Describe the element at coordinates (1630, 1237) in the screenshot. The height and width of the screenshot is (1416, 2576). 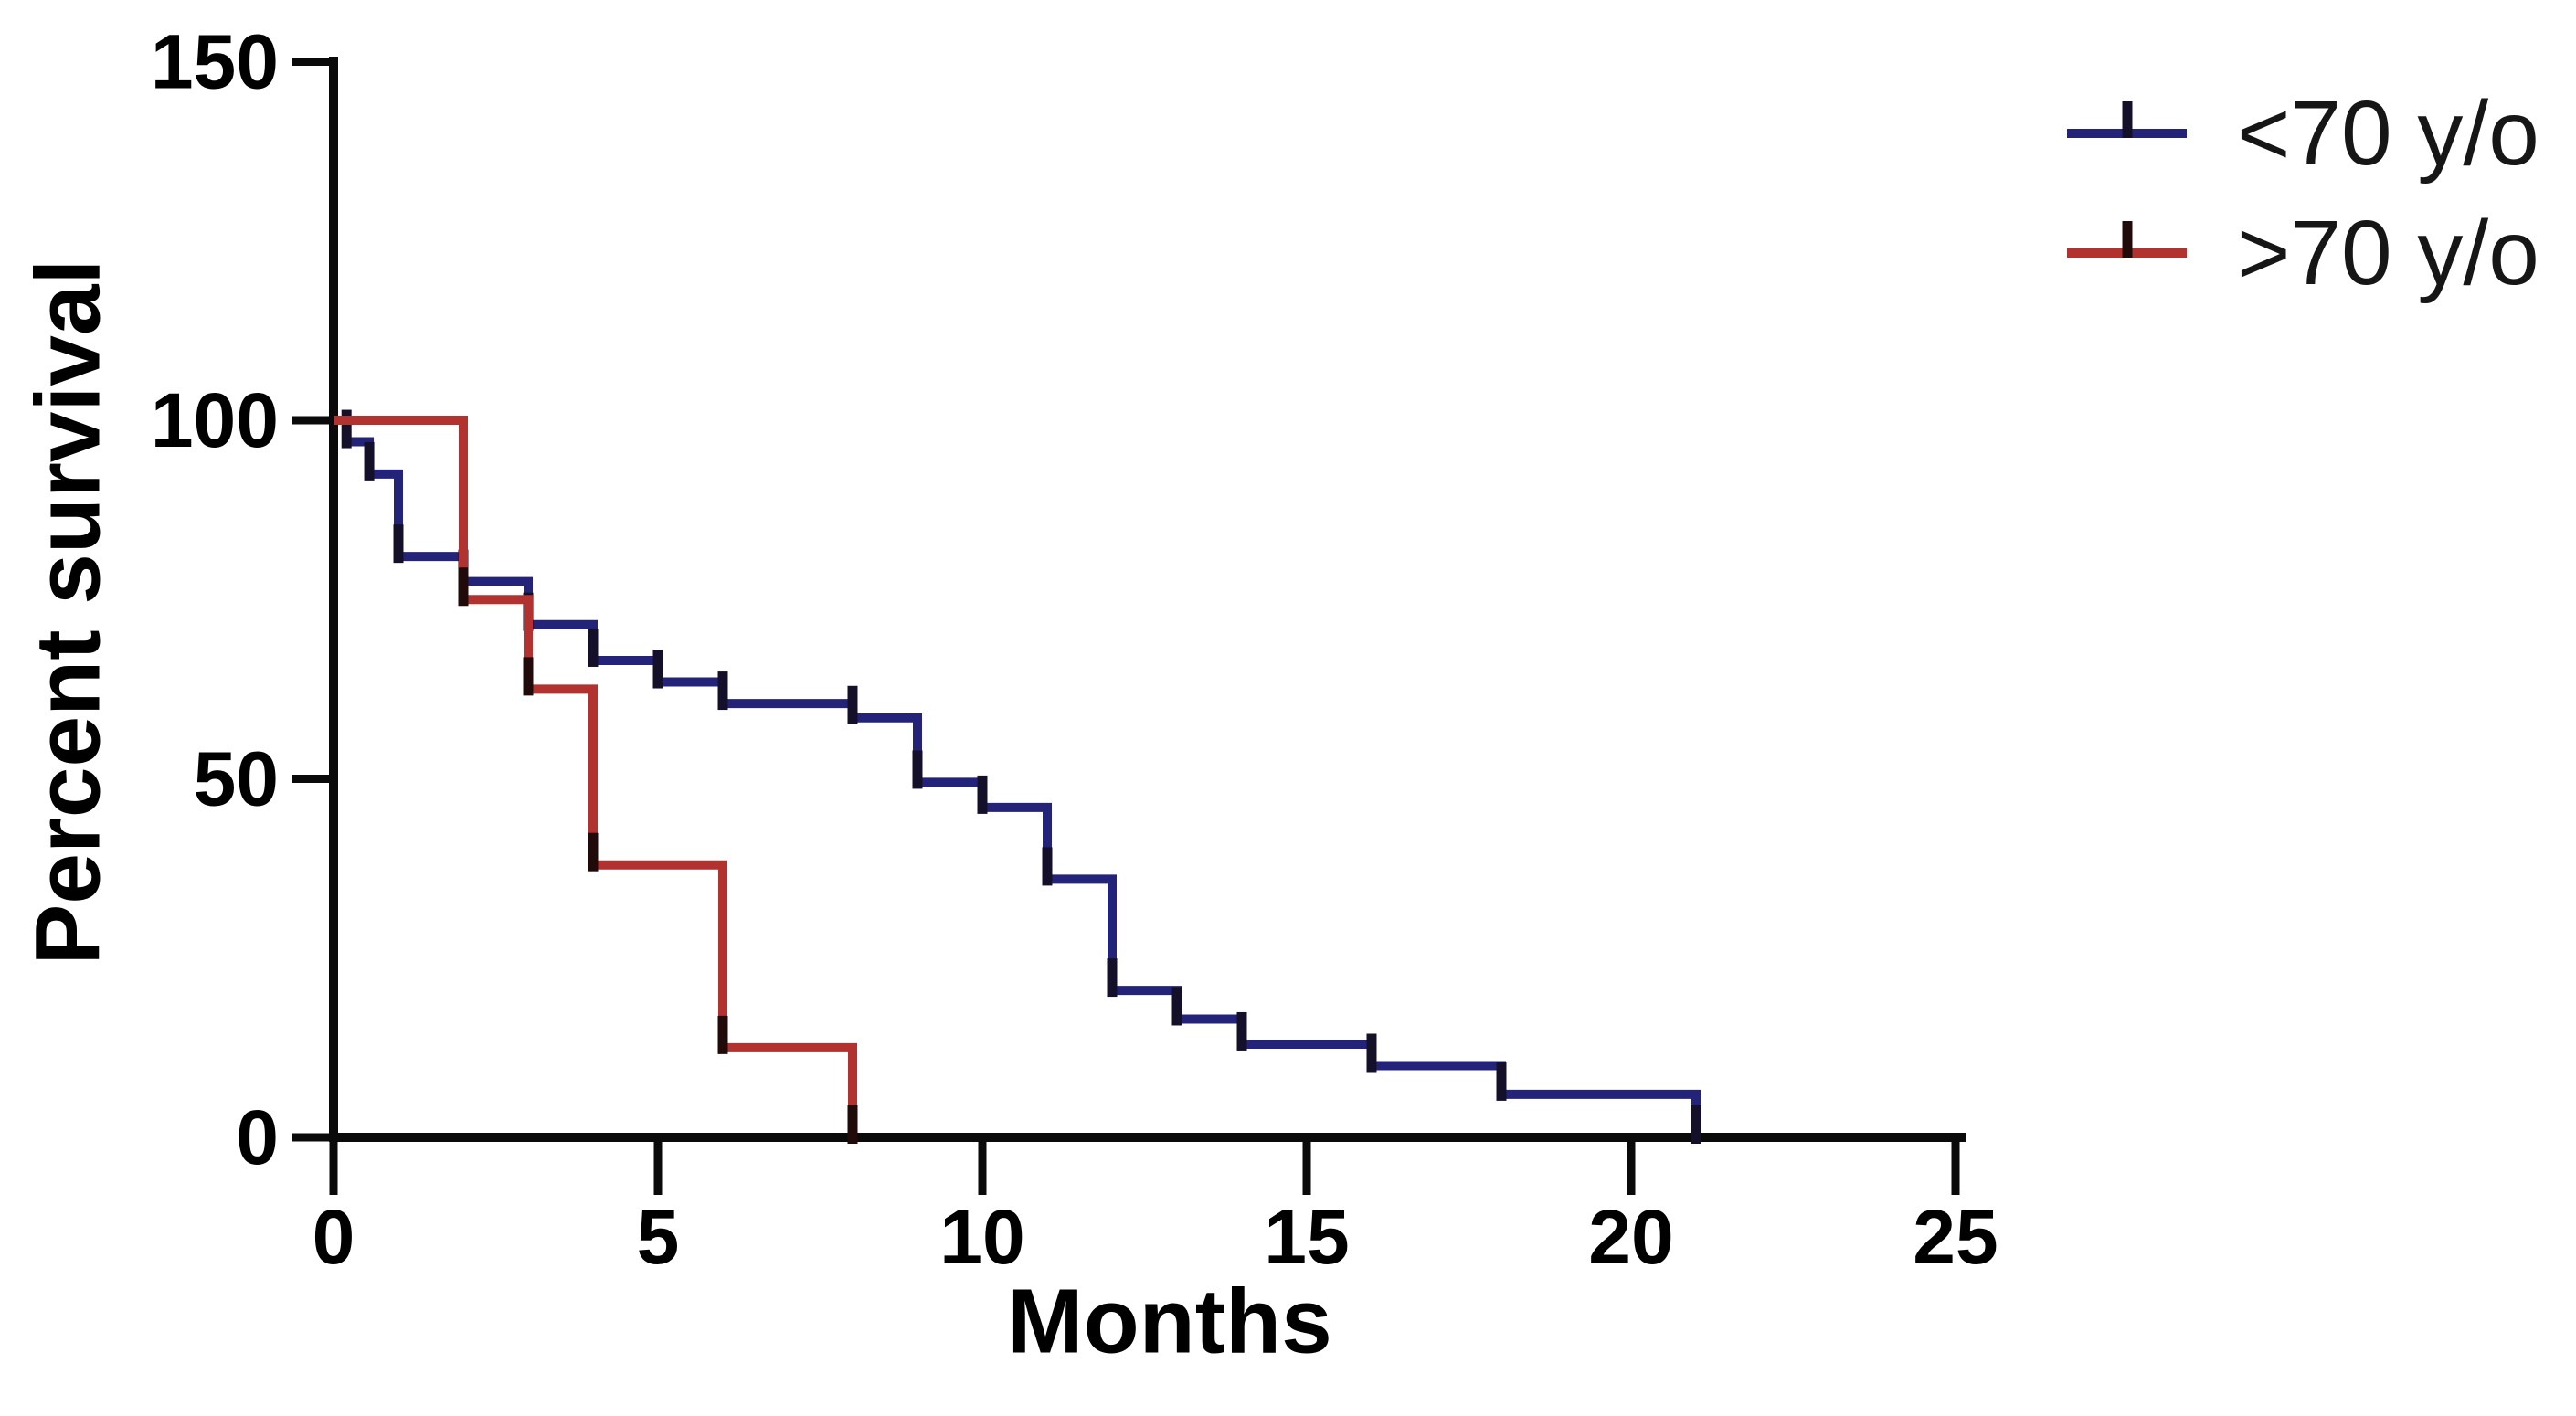
I see `x-tick-label: 20` at that location.